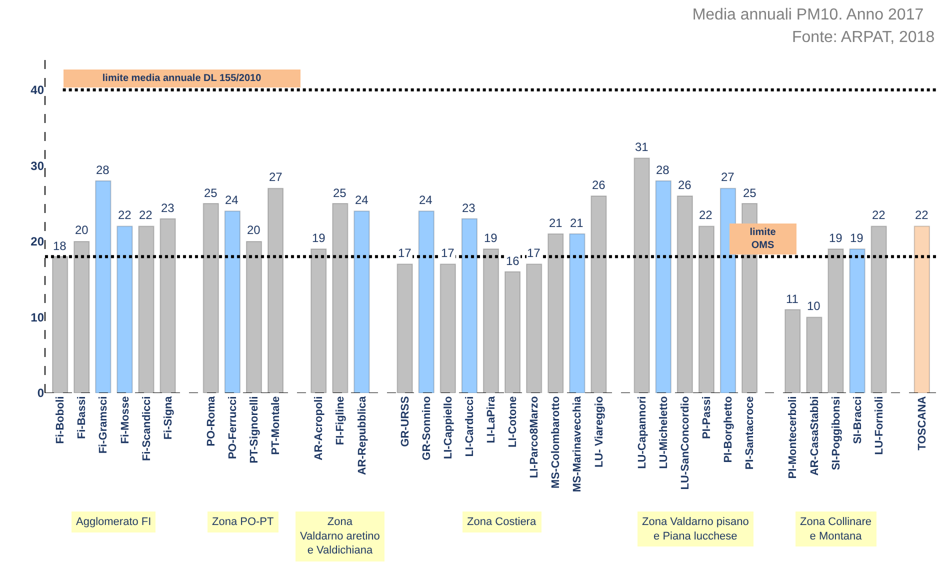 This screenshot has height=563, width=947. I want to click on x-tick-label: PI-Passi, so click(707, 418).